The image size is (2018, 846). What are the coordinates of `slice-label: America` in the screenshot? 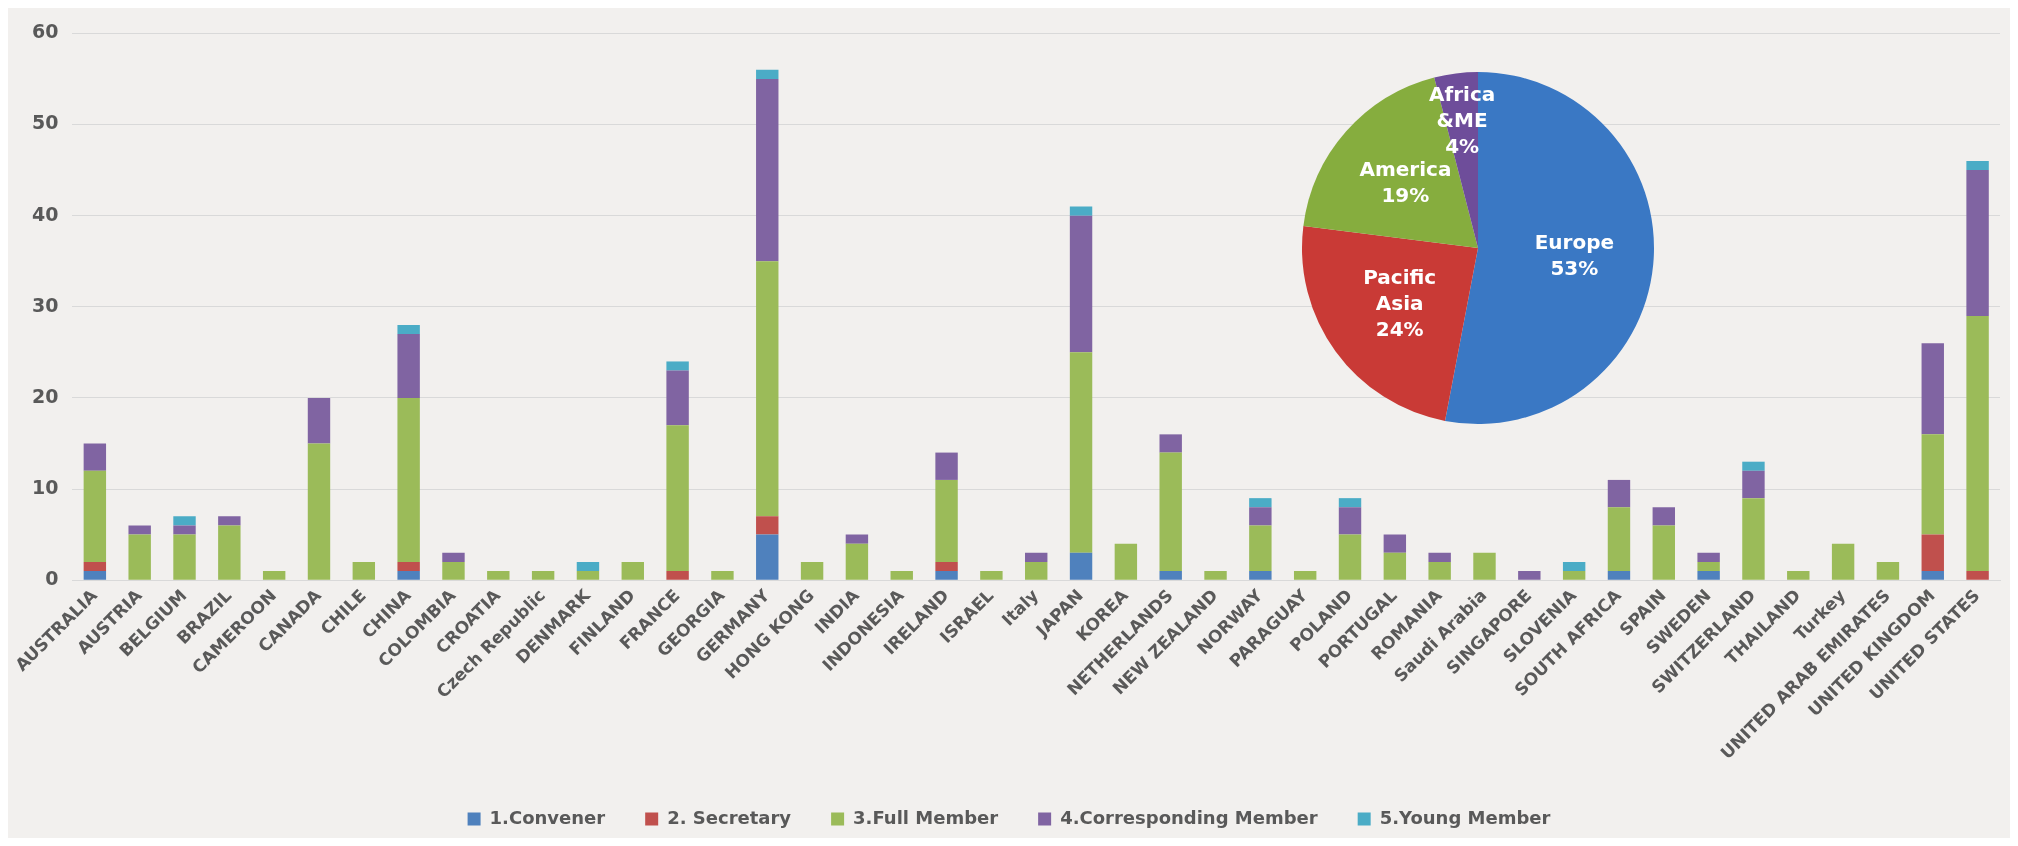 It's located at (1405, 169).